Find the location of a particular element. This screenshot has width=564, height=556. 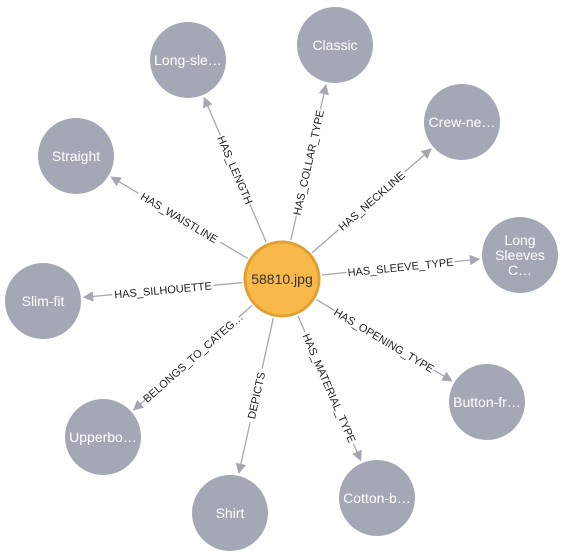

edge-label: HAS_LENGTH is located at coordinates (234, 170).